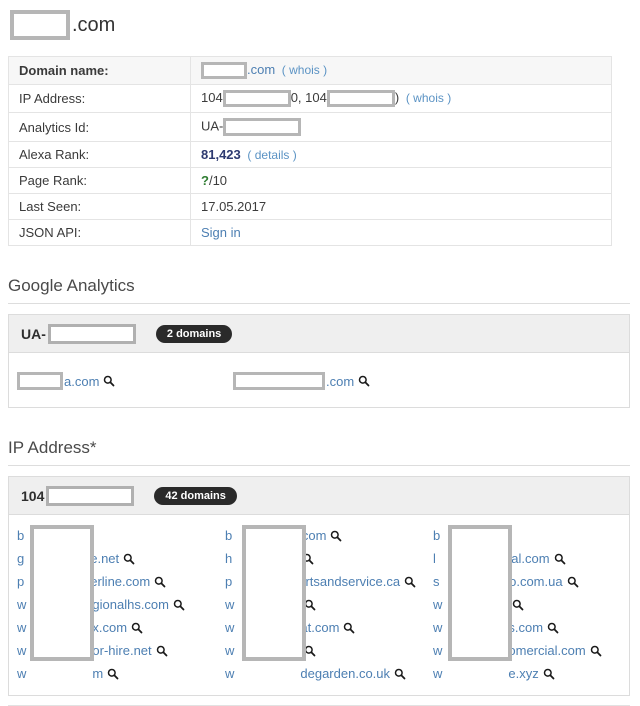 This screenshot has height=706, width=640. I want to click on analytics-domain-list: a.com .com, so click(319, 381).